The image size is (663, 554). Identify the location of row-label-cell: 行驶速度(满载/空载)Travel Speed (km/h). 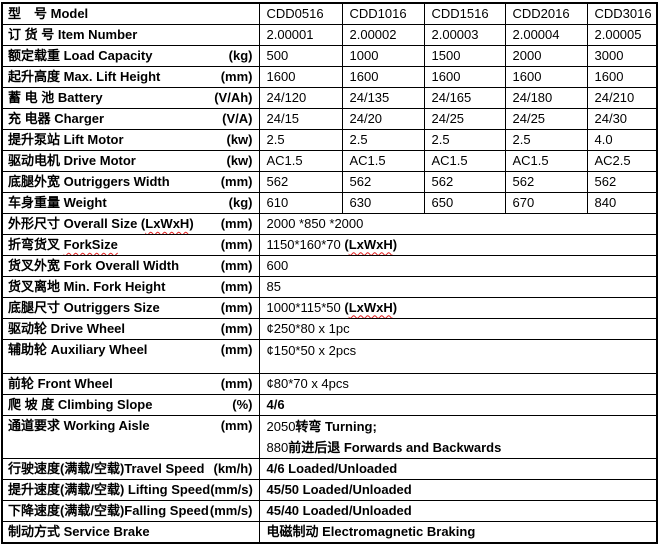
(130, 468).